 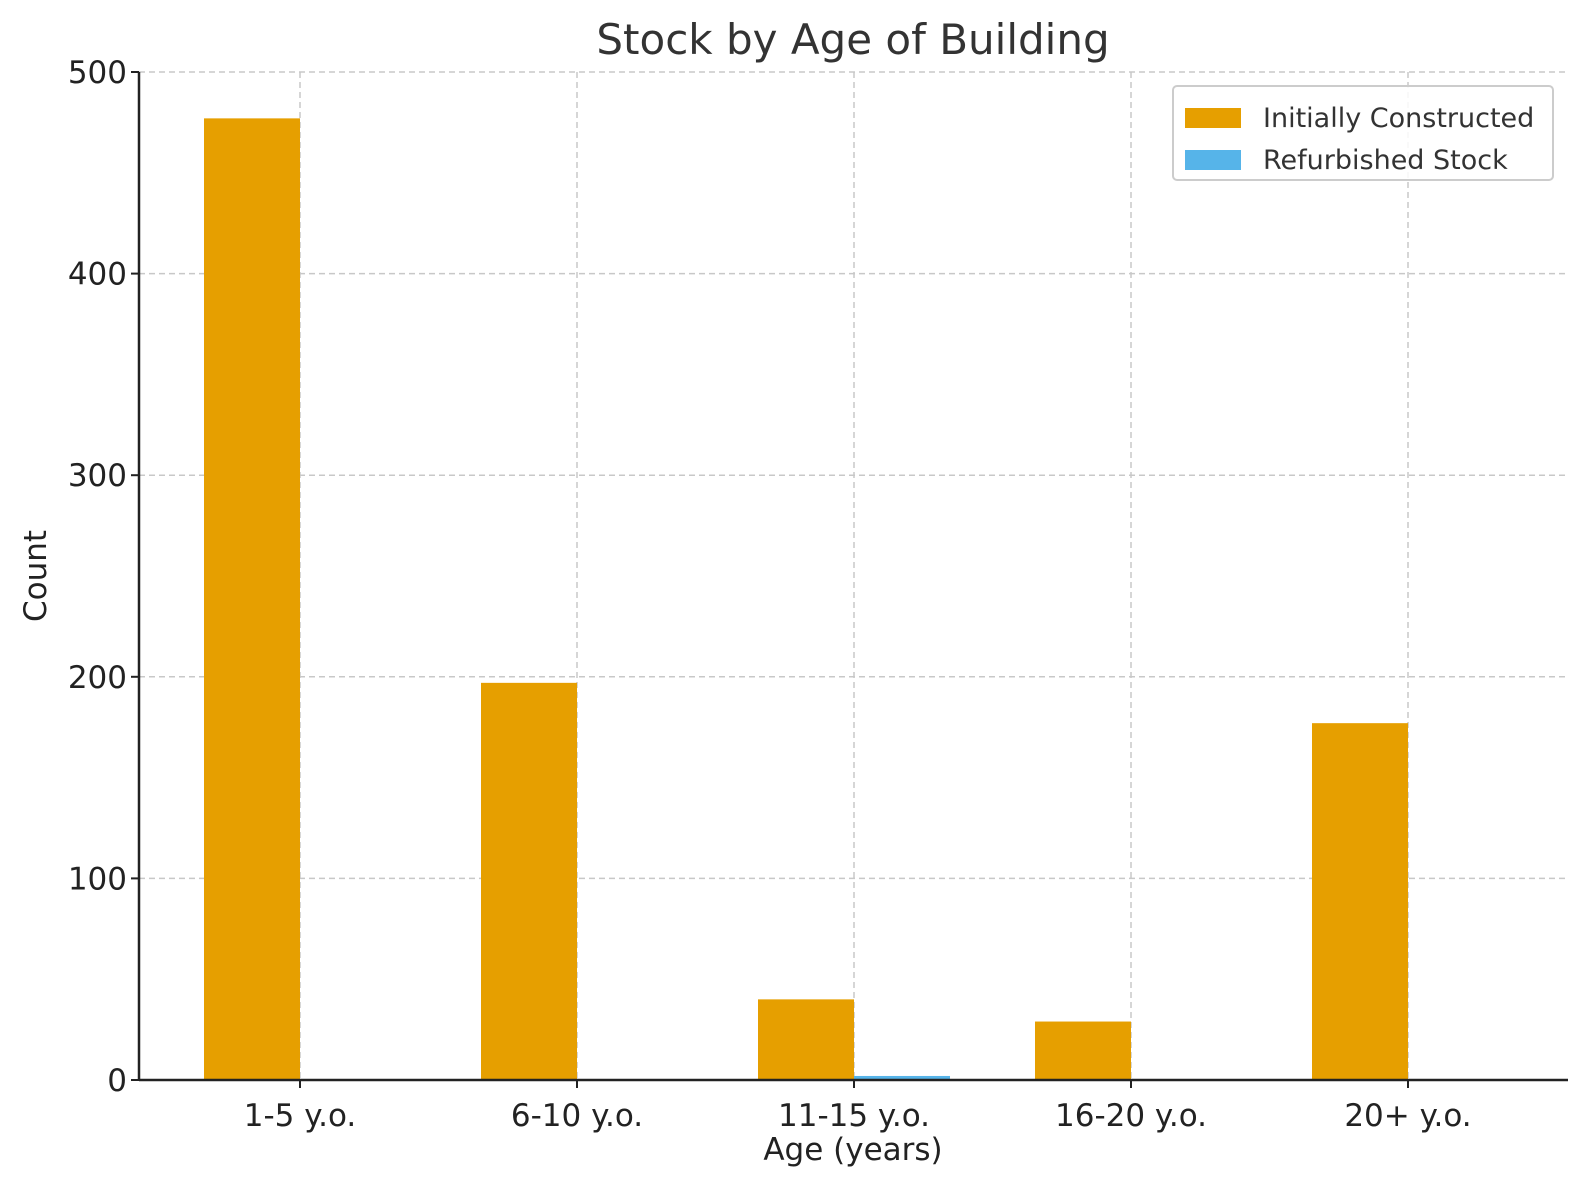 What do you see at coordinates (1131, 1116) in the screenshot?
I see `x-tick-label: 16-20 y.o.` at bounding box center [1131, 1116].